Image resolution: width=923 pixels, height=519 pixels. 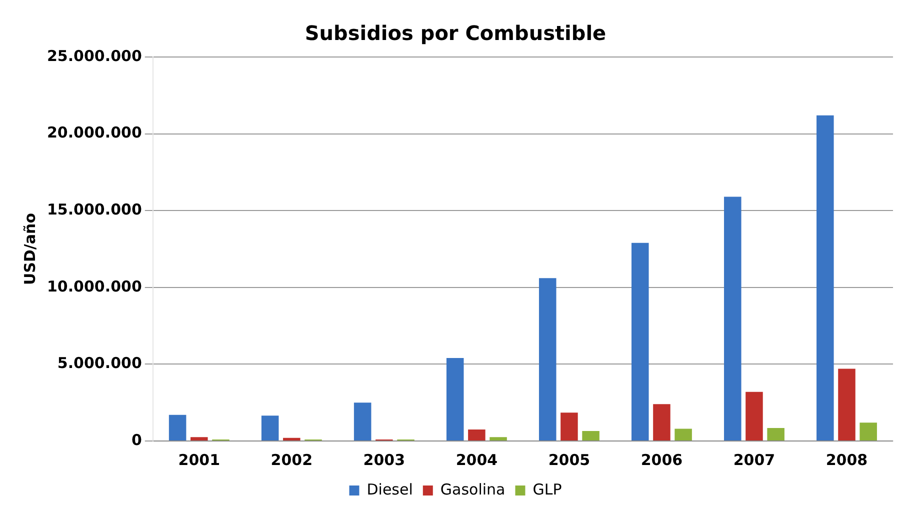 I want to click on x-tick-label: 2005, so click(x=569, y=459).